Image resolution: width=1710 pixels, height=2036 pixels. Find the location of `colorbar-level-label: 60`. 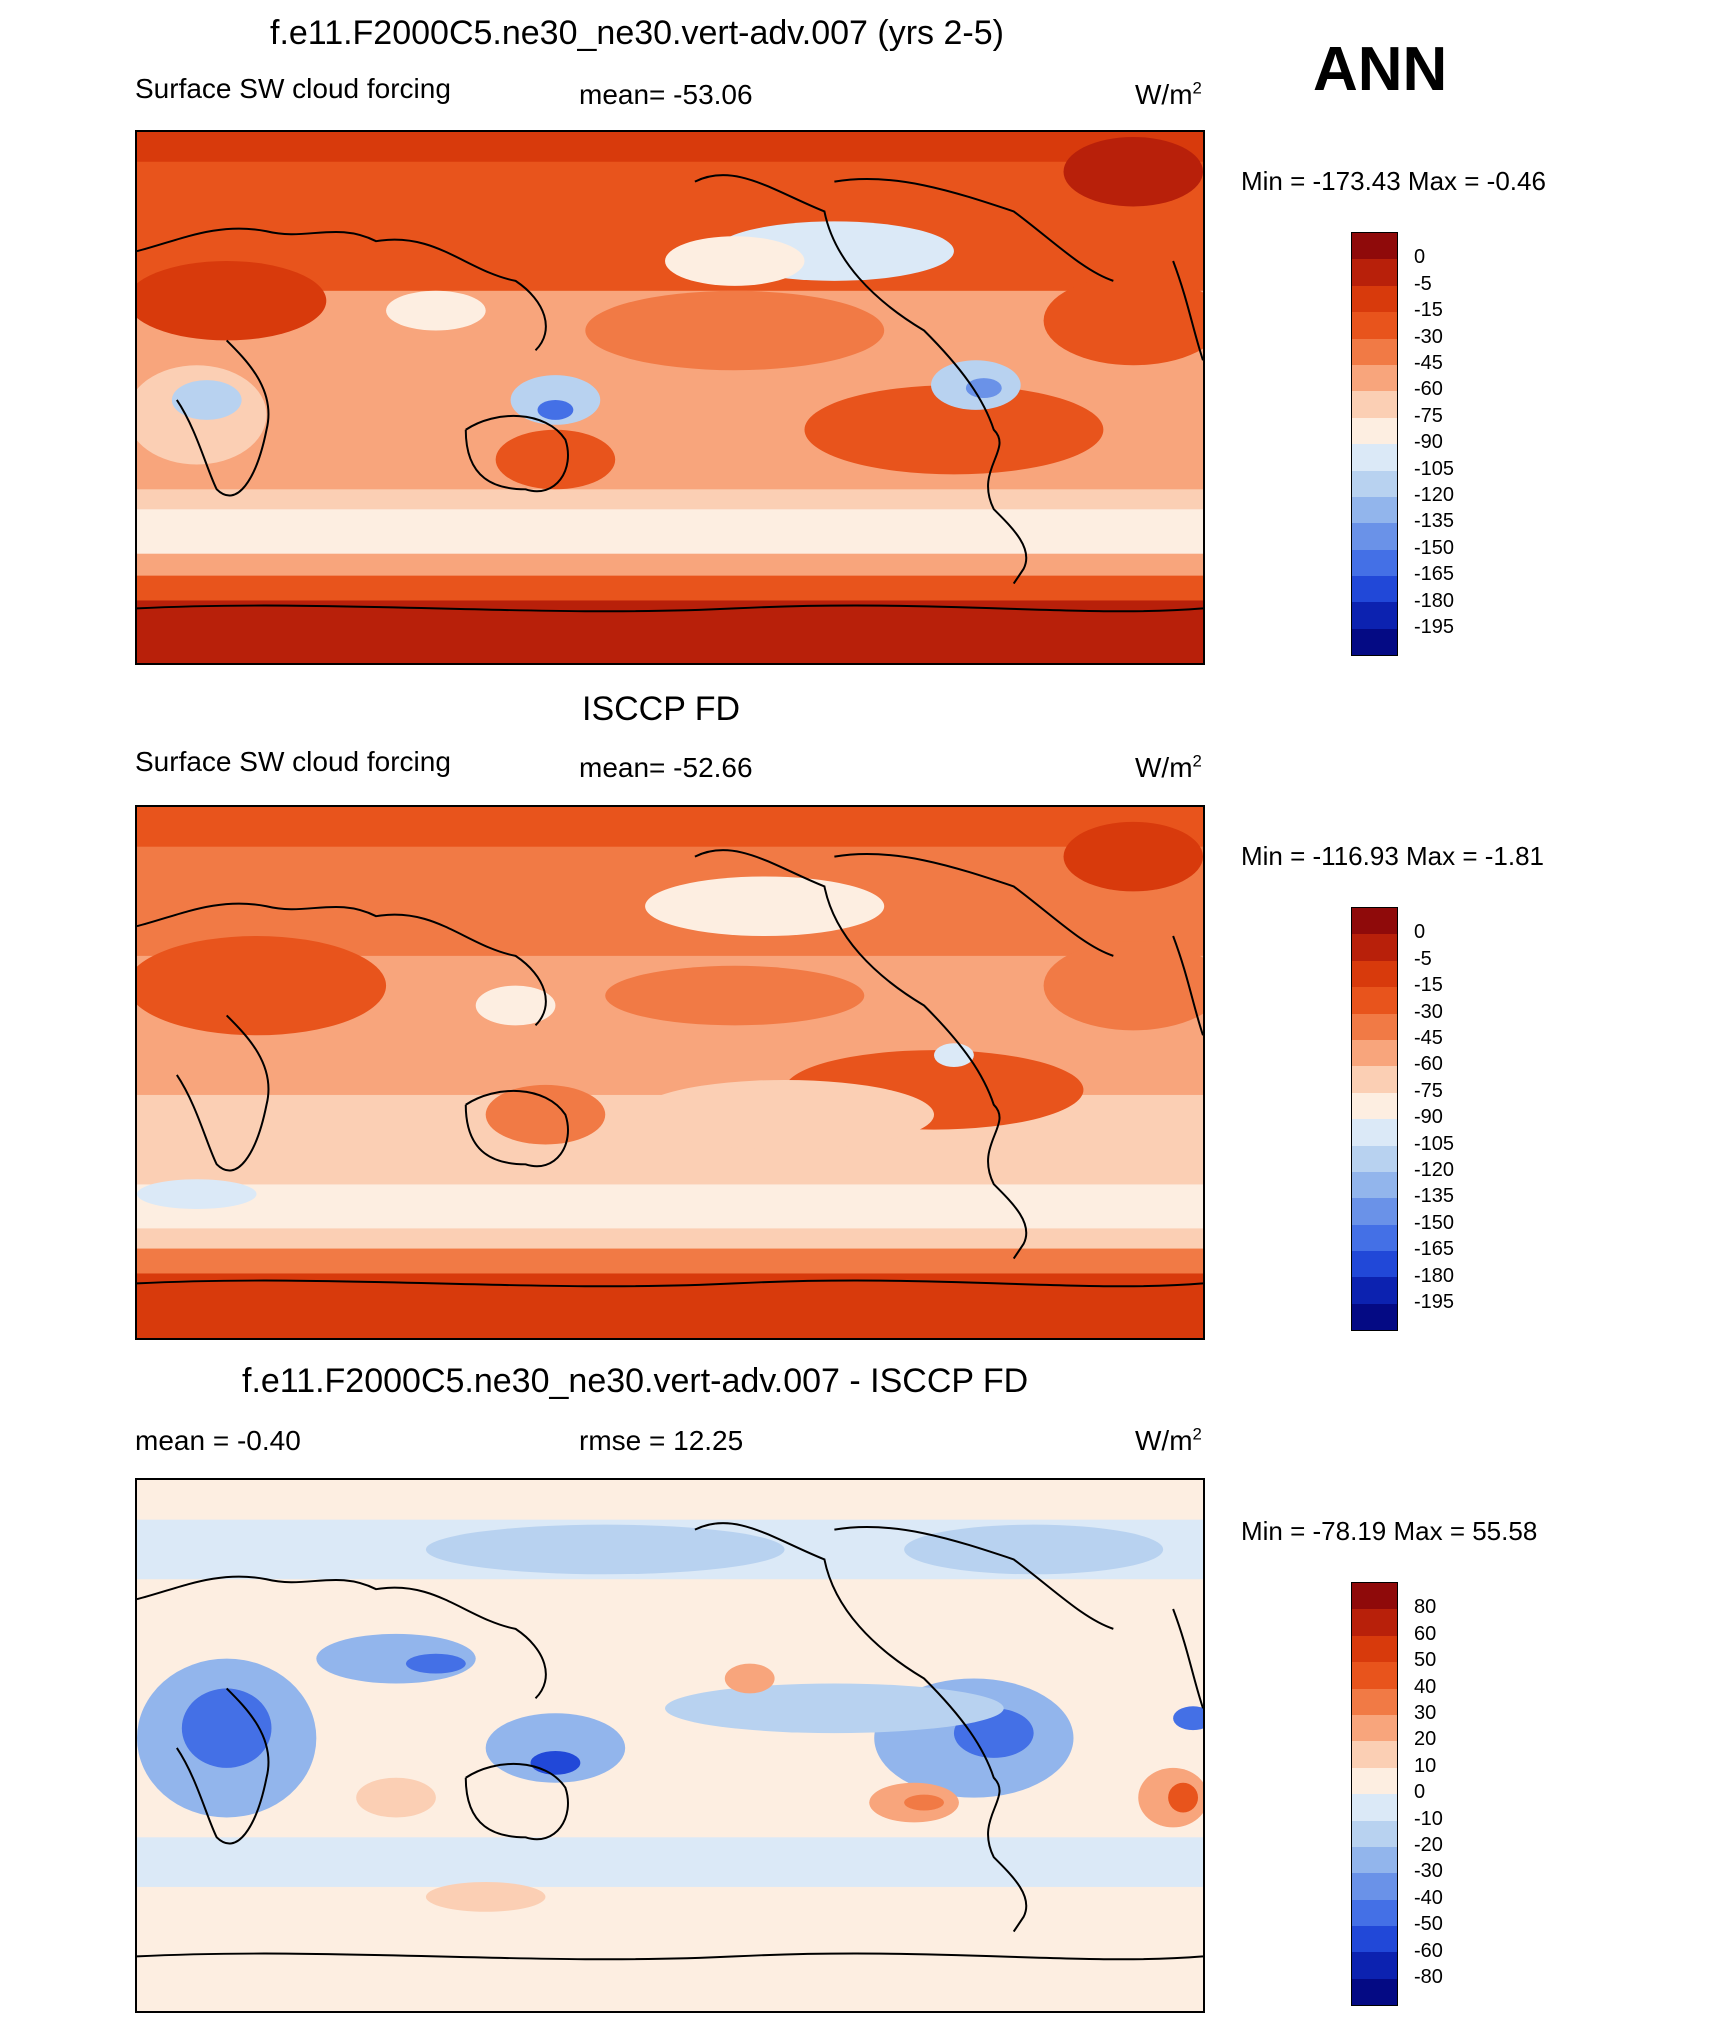

colorbar-level-label: 60 is located at coordinates (1425, 1633).